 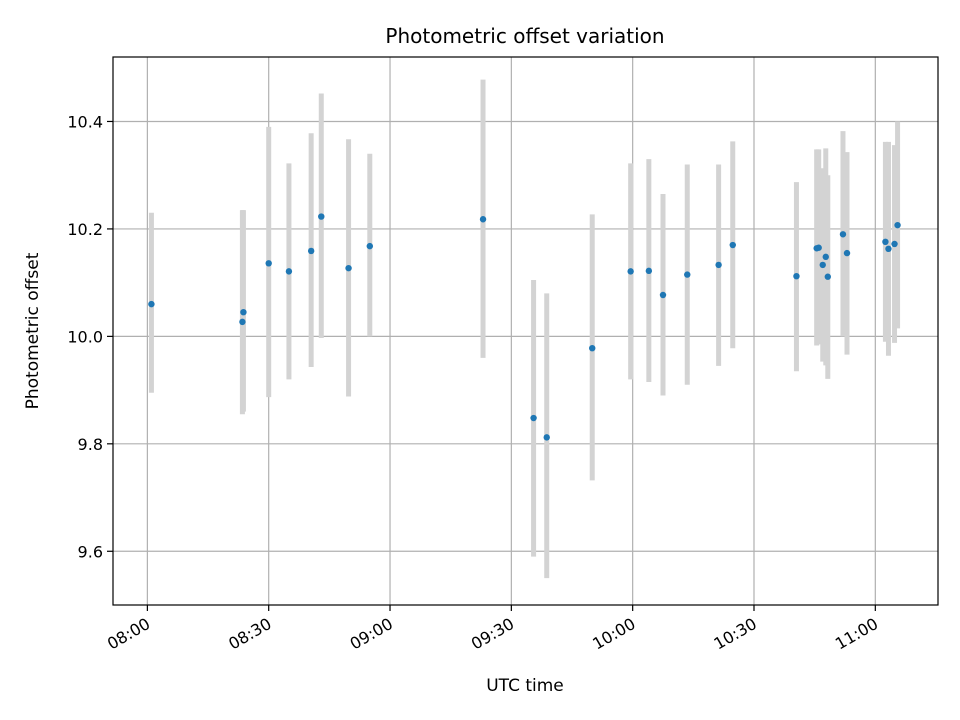 I want to click on y-axis: 9.6 9.8 10.0 10.2 10.4, so click(x=90, y=336).